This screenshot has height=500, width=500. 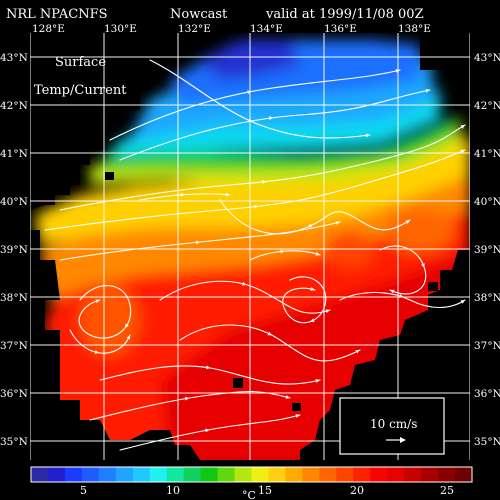 What do you see at coordinates (14, 298) in the screenshot?
I see `lat-label: 38°N` at bounding box center [14, 298].